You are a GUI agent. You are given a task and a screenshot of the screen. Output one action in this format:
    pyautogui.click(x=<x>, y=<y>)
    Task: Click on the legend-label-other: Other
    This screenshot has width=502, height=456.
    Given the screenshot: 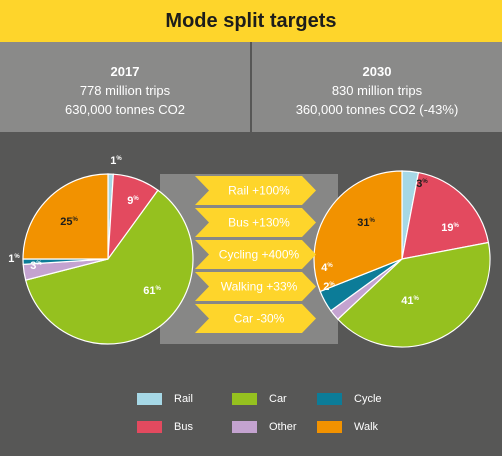 What is the action you would take?
    pyautogui.click(x=283, y=427)
    